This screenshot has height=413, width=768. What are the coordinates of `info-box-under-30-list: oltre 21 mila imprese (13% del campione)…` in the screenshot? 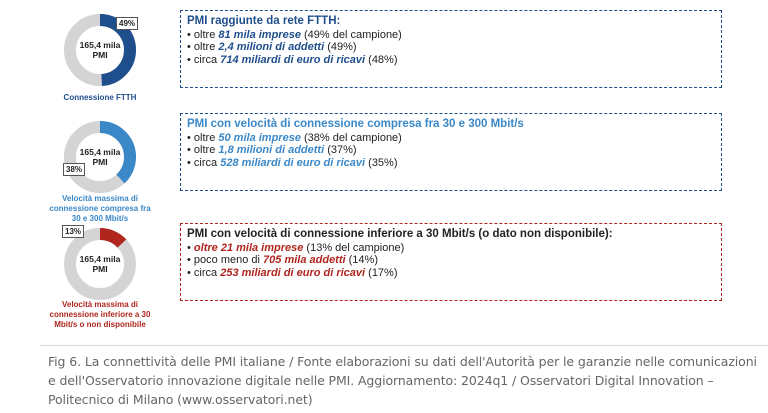 It's located at (451, 261).